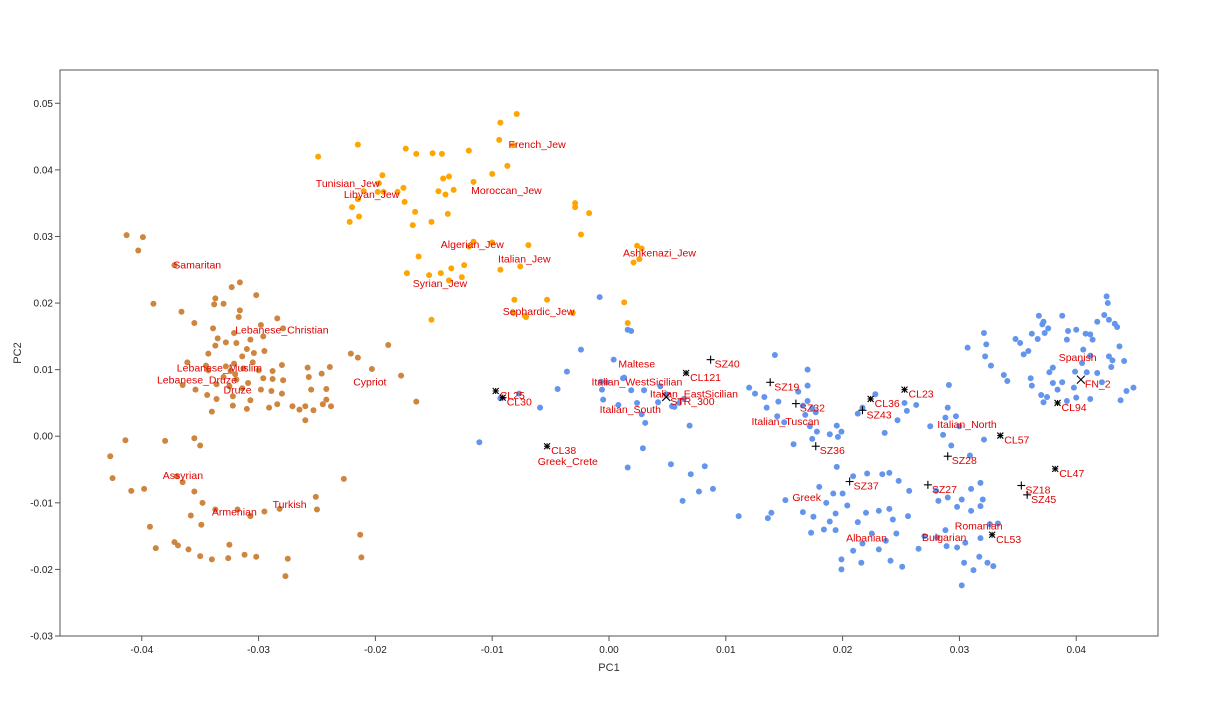  I want to click on y-tick-label: 0.01, so click(44, 370).